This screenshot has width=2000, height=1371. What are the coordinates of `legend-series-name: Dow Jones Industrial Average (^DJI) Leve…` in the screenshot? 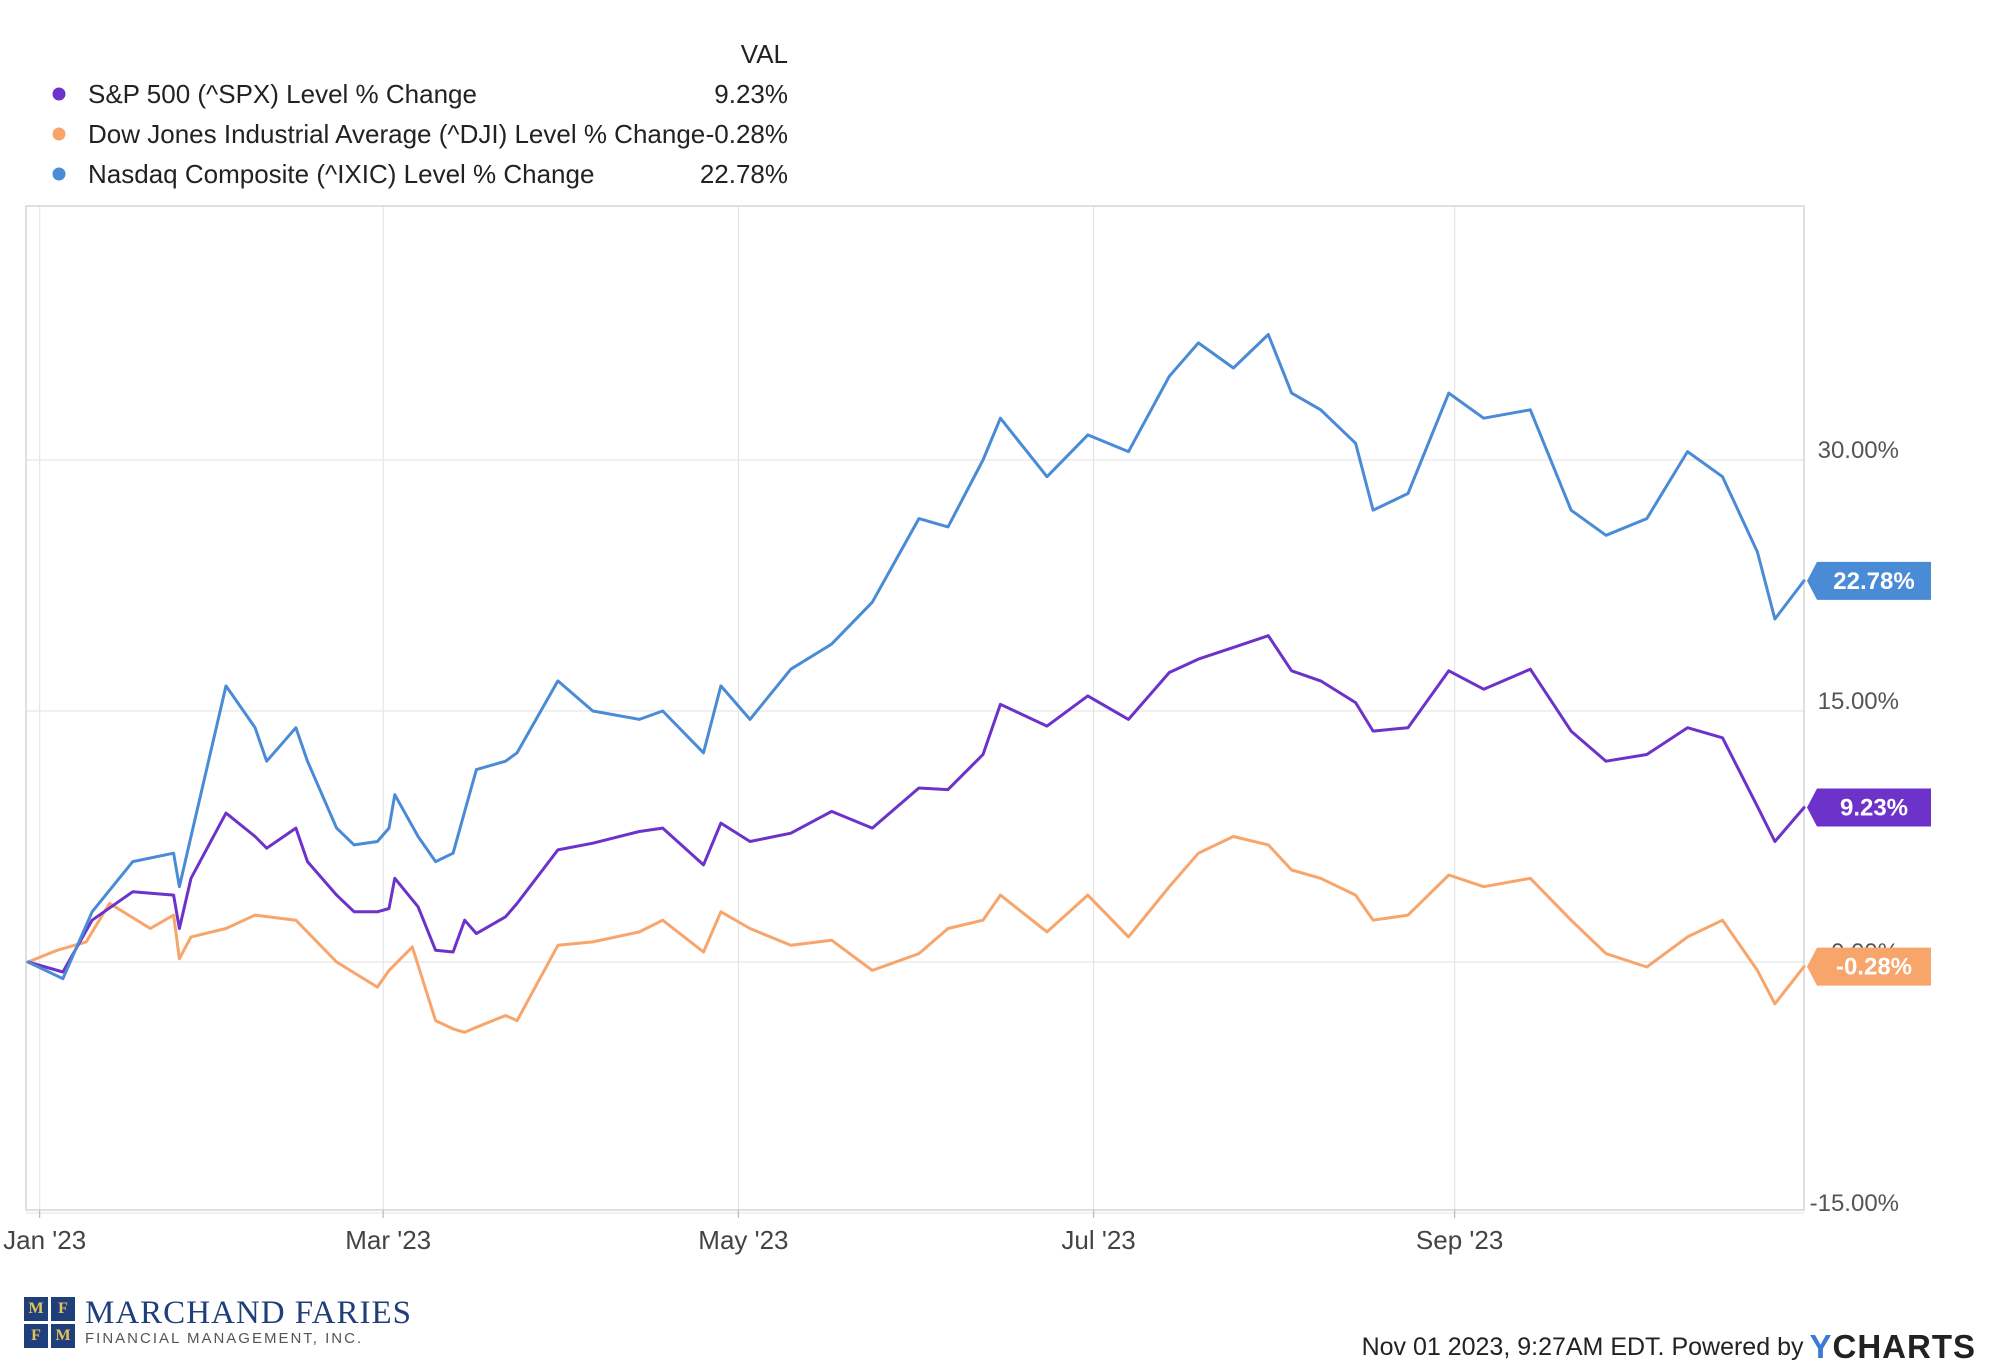 It's located at (396, 134).